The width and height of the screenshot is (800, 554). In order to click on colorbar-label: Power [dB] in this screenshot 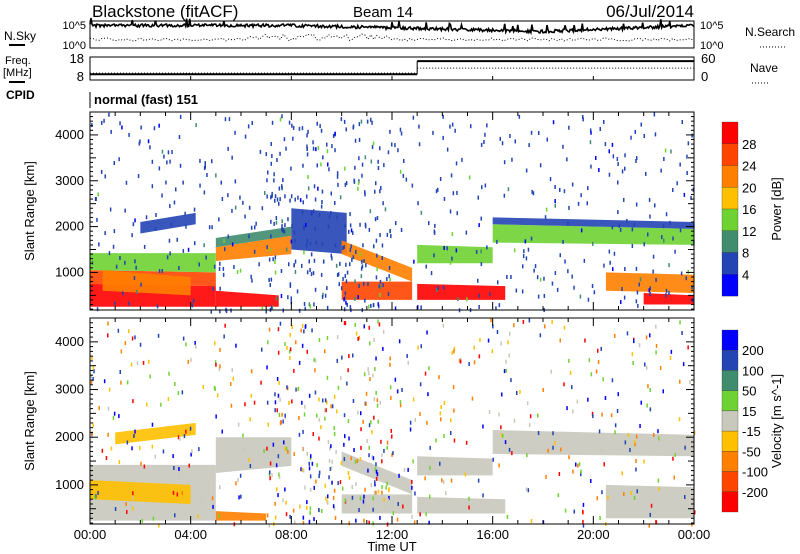, I will do `click(776, 209)`.